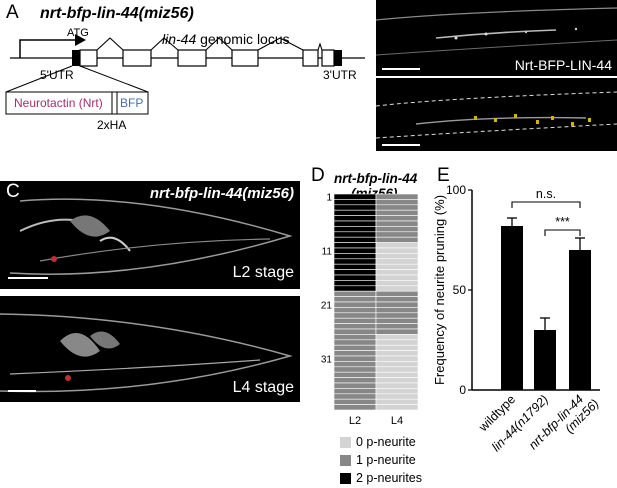 The image size is (617, 488). Describe the element at coordinates (112, 125) in the screenshot. I see `ha-label: 2xHA` at that location.